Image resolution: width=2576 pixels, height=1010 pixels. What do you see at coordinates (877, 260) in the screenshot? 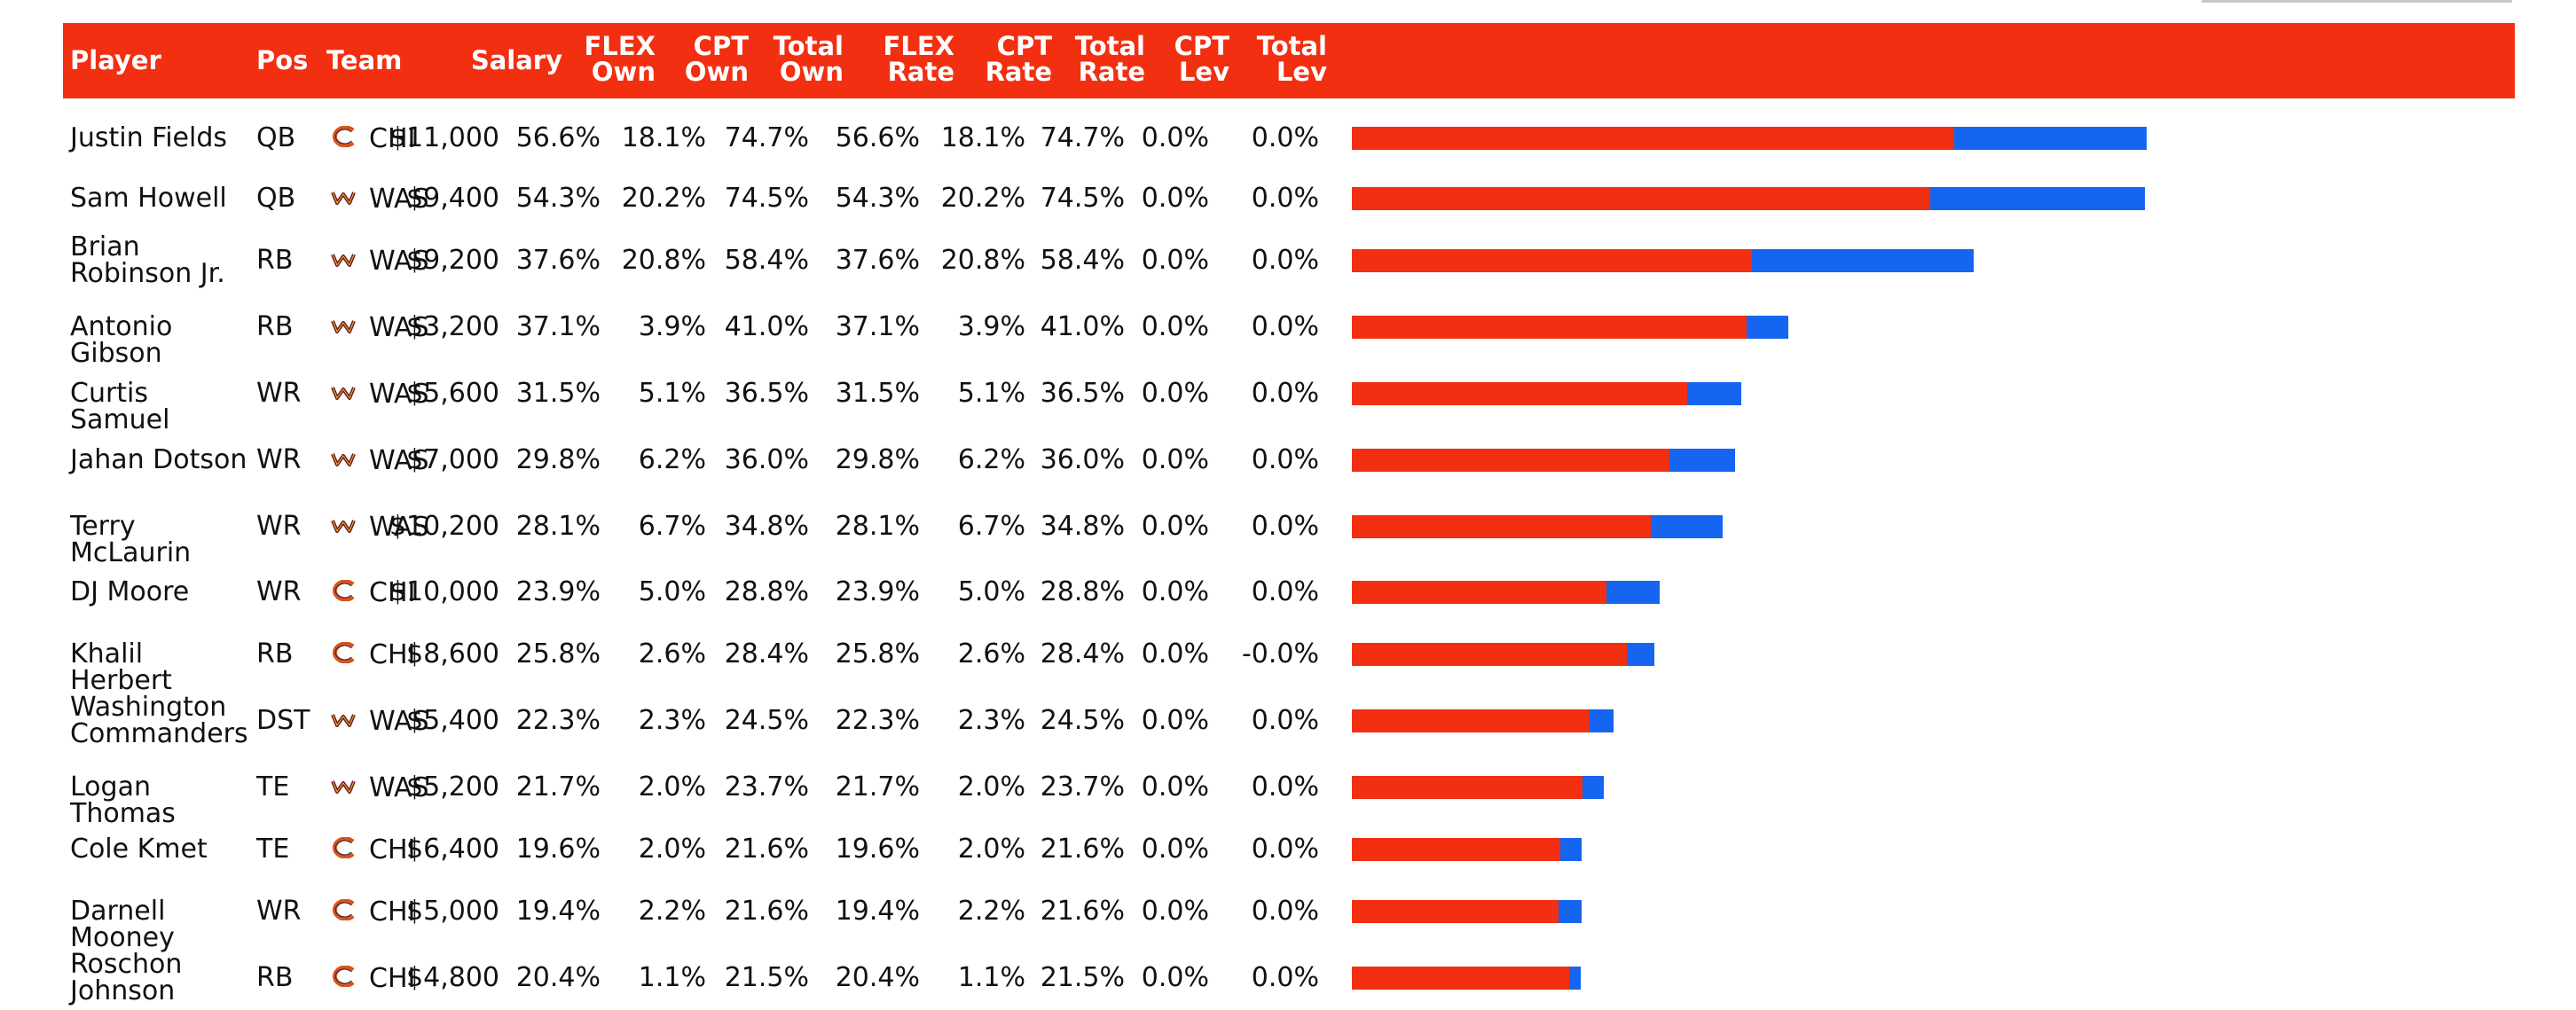
I see `flex-rate-value: 37.6%` at bounding box center [877, 260].